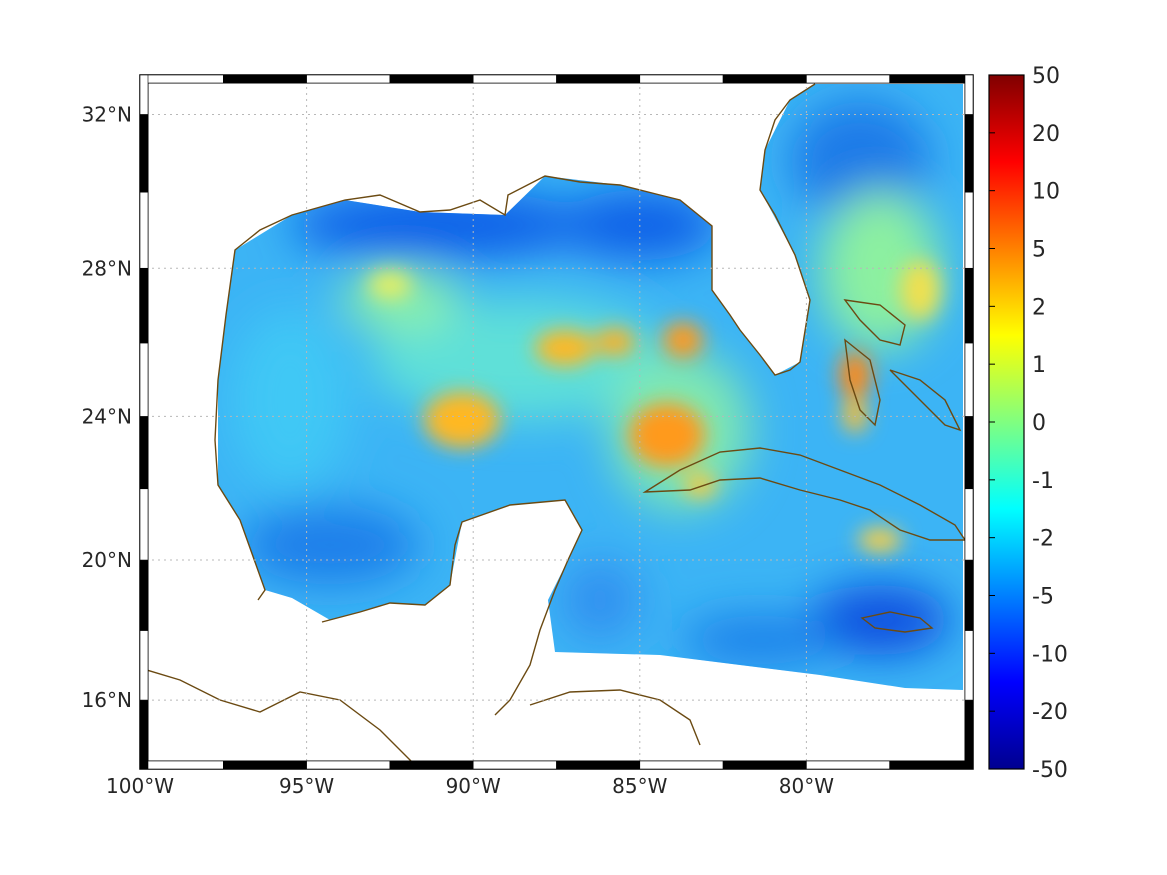  I want to click on lon-tick-label: 100°W, so click(140, 786).